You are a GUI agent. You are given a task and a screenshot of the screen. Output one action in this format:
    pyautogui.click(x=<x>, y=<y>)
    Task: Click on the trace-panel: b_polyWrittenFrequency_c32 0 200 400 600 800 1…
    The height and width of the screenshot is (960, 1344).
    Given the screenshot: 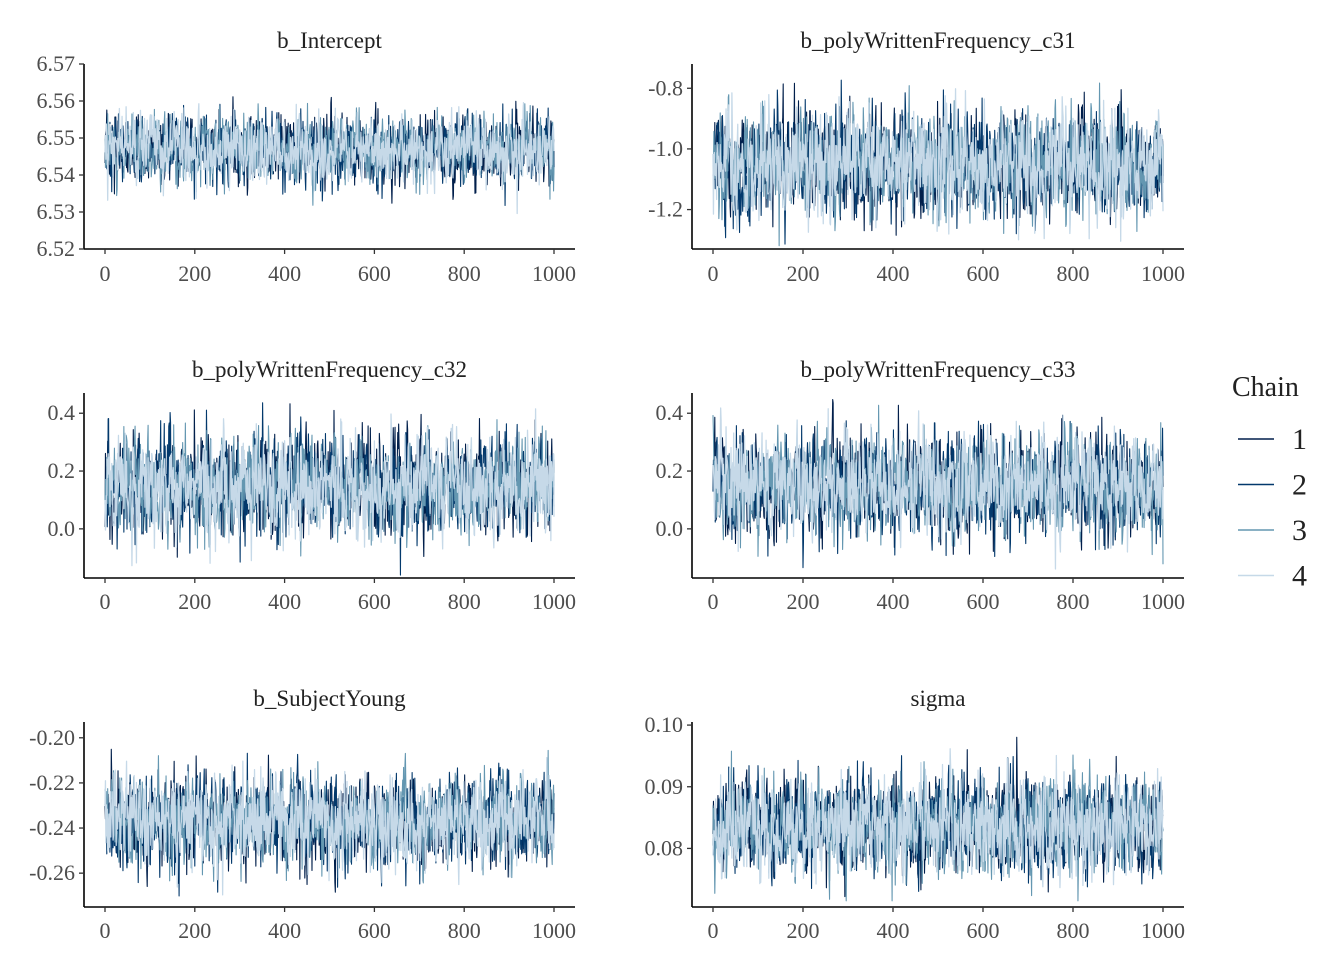 What is the action you would take?
    pyautogui.click(x=312, y=485)
    